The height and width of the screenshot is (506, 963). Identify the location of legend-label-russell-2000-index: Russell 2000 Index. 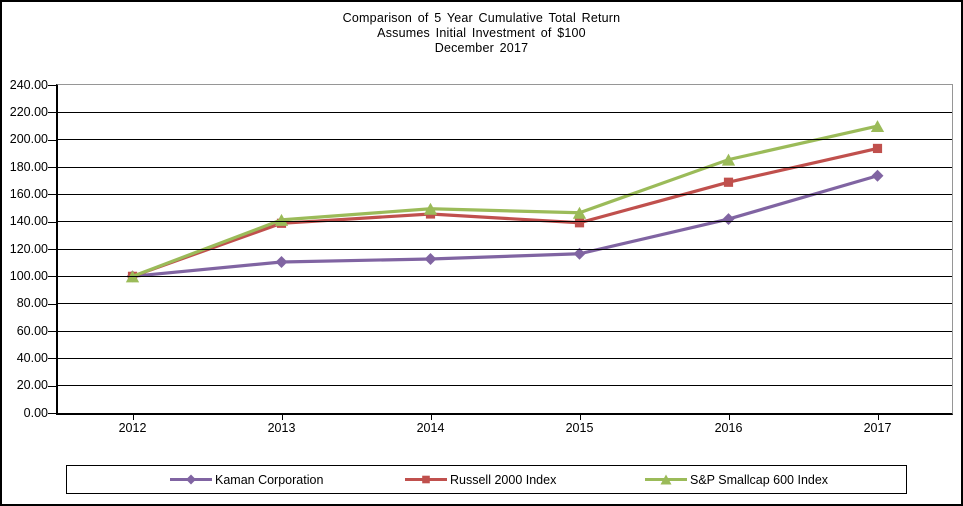
(503, 479).